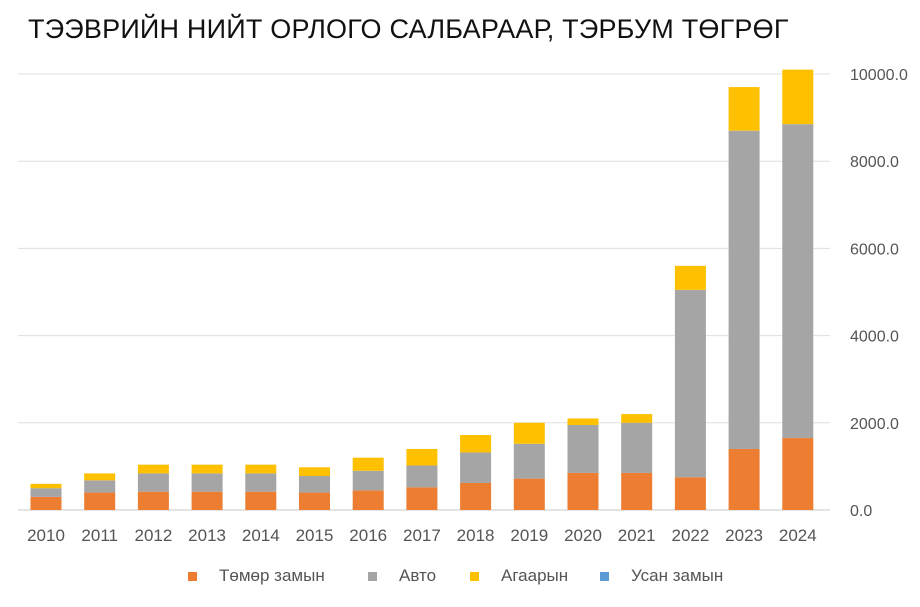 The image size is (920, 607). What do you see at coordinates (583, 535) in the screenshot?
I see `x-tick-label: 2020` at bounding box center [583, 535].